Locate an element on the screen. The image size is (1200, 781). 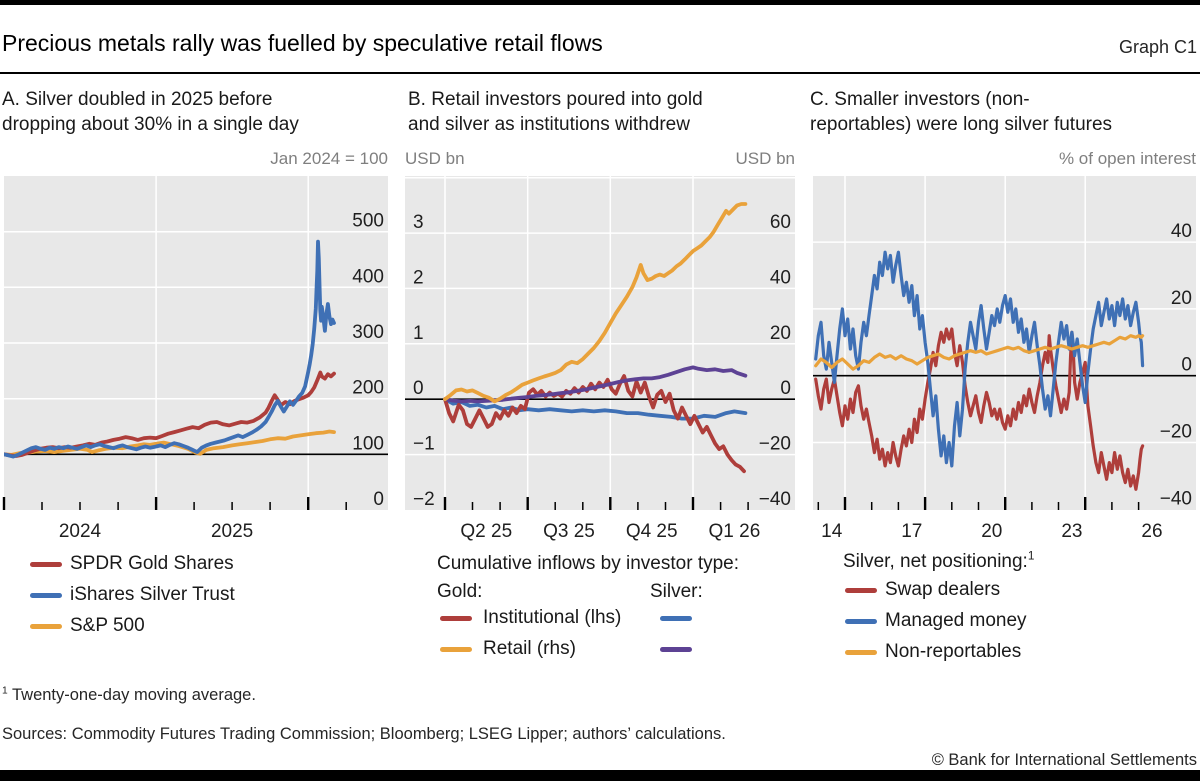
series-managed-money is located at coordinates (979, 359).